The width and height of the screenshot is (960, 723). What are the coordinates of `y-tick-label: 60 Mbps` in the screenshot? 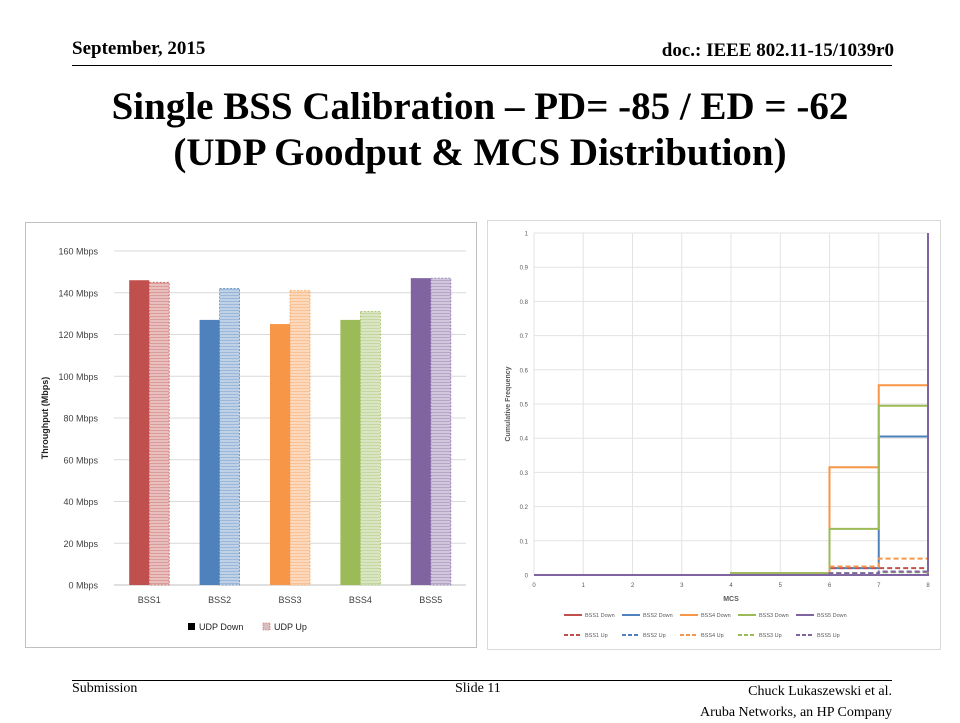 It's located at (80, 460).